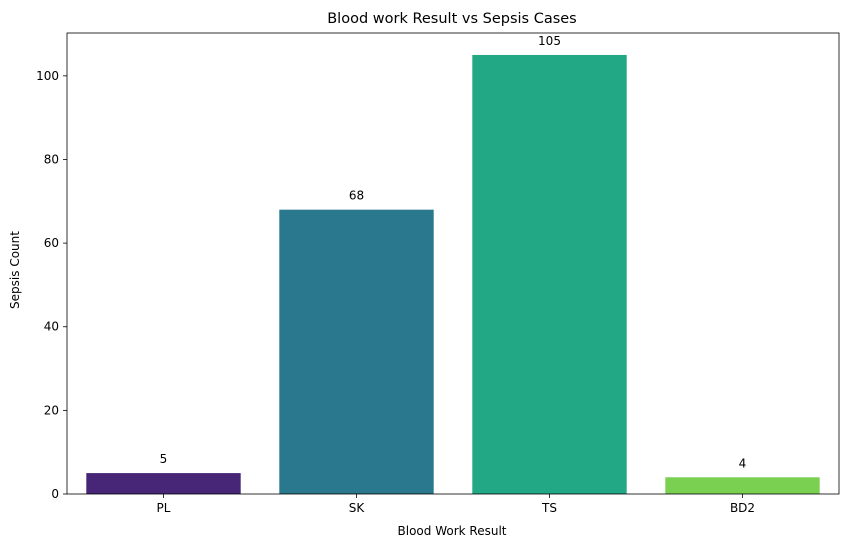 The height and width of the screenshot is (547, 850). Describe the element at coordinates (356, 351) in the screenshot. I see `bar-sk` at that location.